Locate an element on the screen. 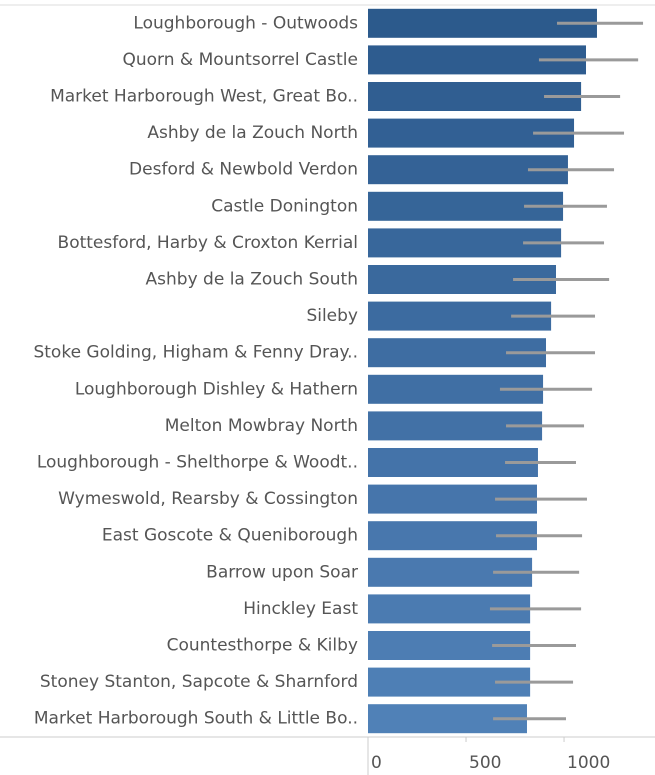 Image resolution: width=655 pixels, height=775 pixels. y-tick-label: Melton Mowbray North is located at coordinates (261, 426).